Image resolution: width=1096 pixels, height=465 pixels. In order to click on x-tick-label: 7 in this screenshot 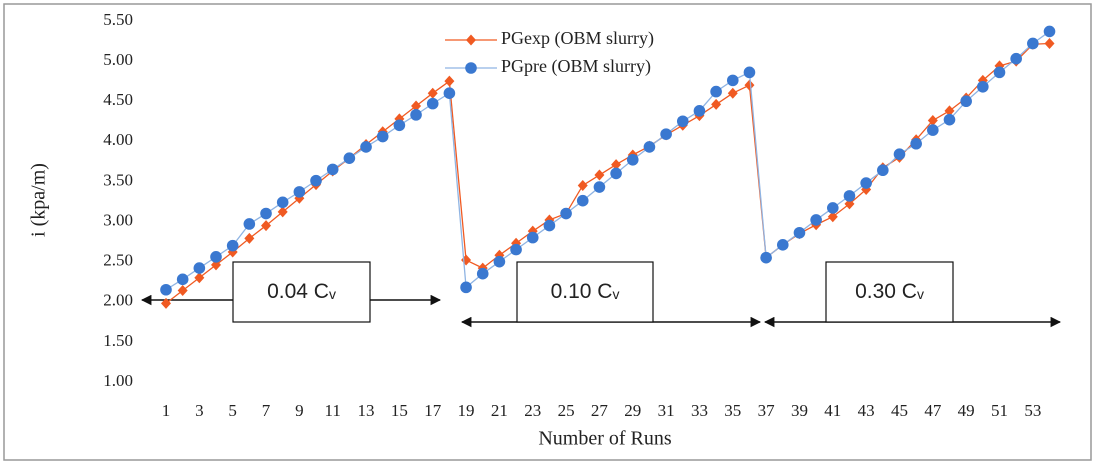, I will do `click(266, 410)`.